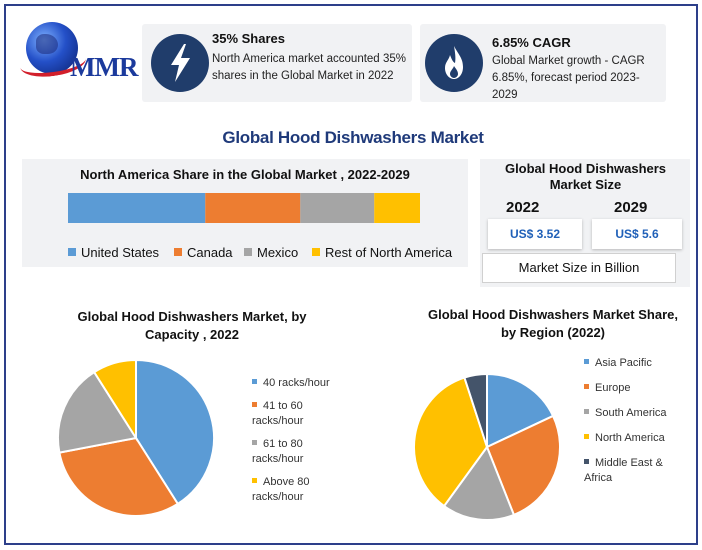 The image size is (702, 550). Describe the element at coordinates (382, 252) in the screenshot. I see `legend-rest-na: Rest of North America` at that location.